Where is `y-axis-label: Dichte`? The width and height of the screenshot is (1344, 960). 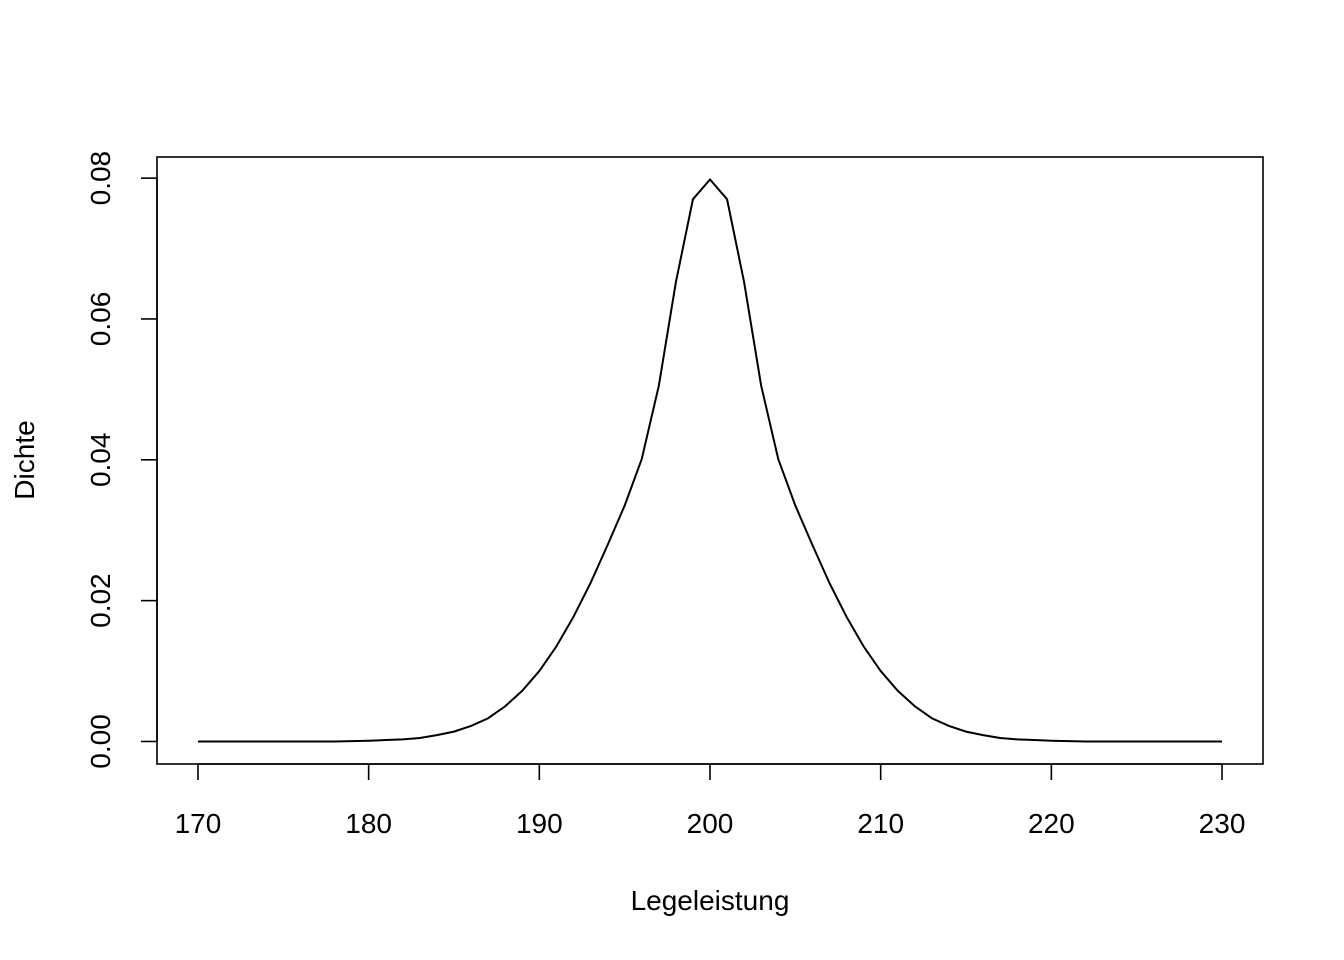 y-axis-label: Dichte is located at coordinates (24, 459).